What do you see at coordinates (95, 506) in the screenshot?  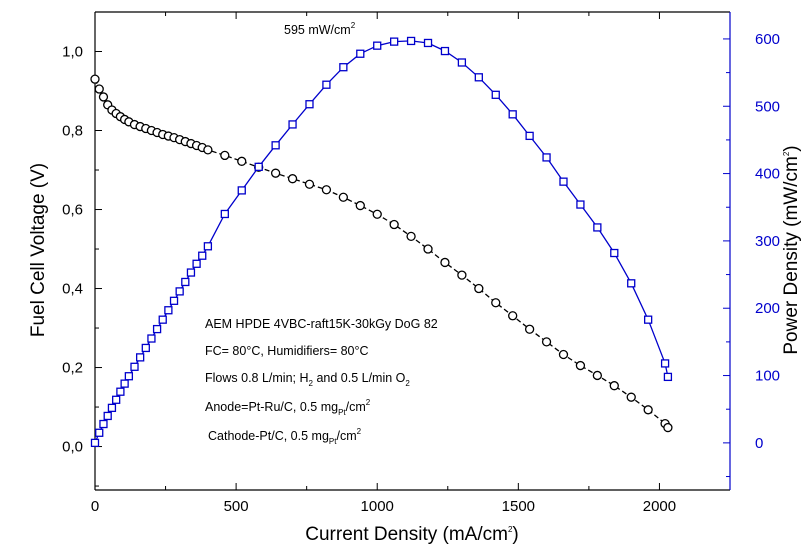 I see `x-tick-label: 0` at bounding box center [95, 506].